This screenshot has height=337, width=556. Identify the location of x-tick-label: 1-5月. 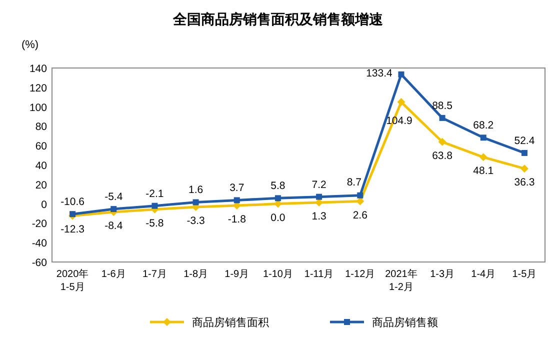
(524, 274).